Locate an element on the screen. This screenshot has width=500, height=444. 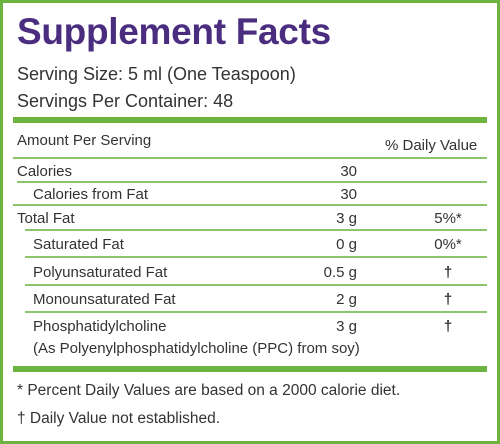
serving-size: Serving Size: 5 ml (One Teaspoon) is located at coordinates (156, 74).